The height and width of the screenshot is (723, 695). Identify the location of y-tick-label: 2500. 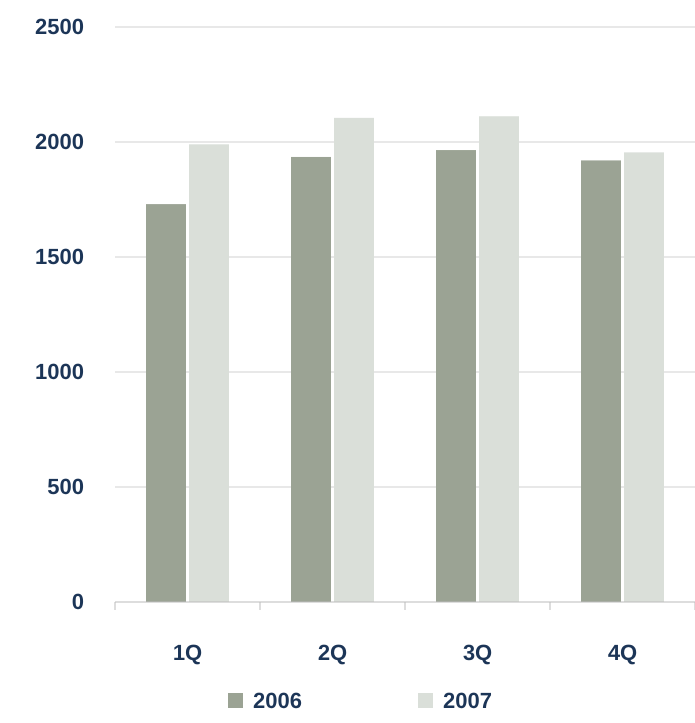
(59, 27).